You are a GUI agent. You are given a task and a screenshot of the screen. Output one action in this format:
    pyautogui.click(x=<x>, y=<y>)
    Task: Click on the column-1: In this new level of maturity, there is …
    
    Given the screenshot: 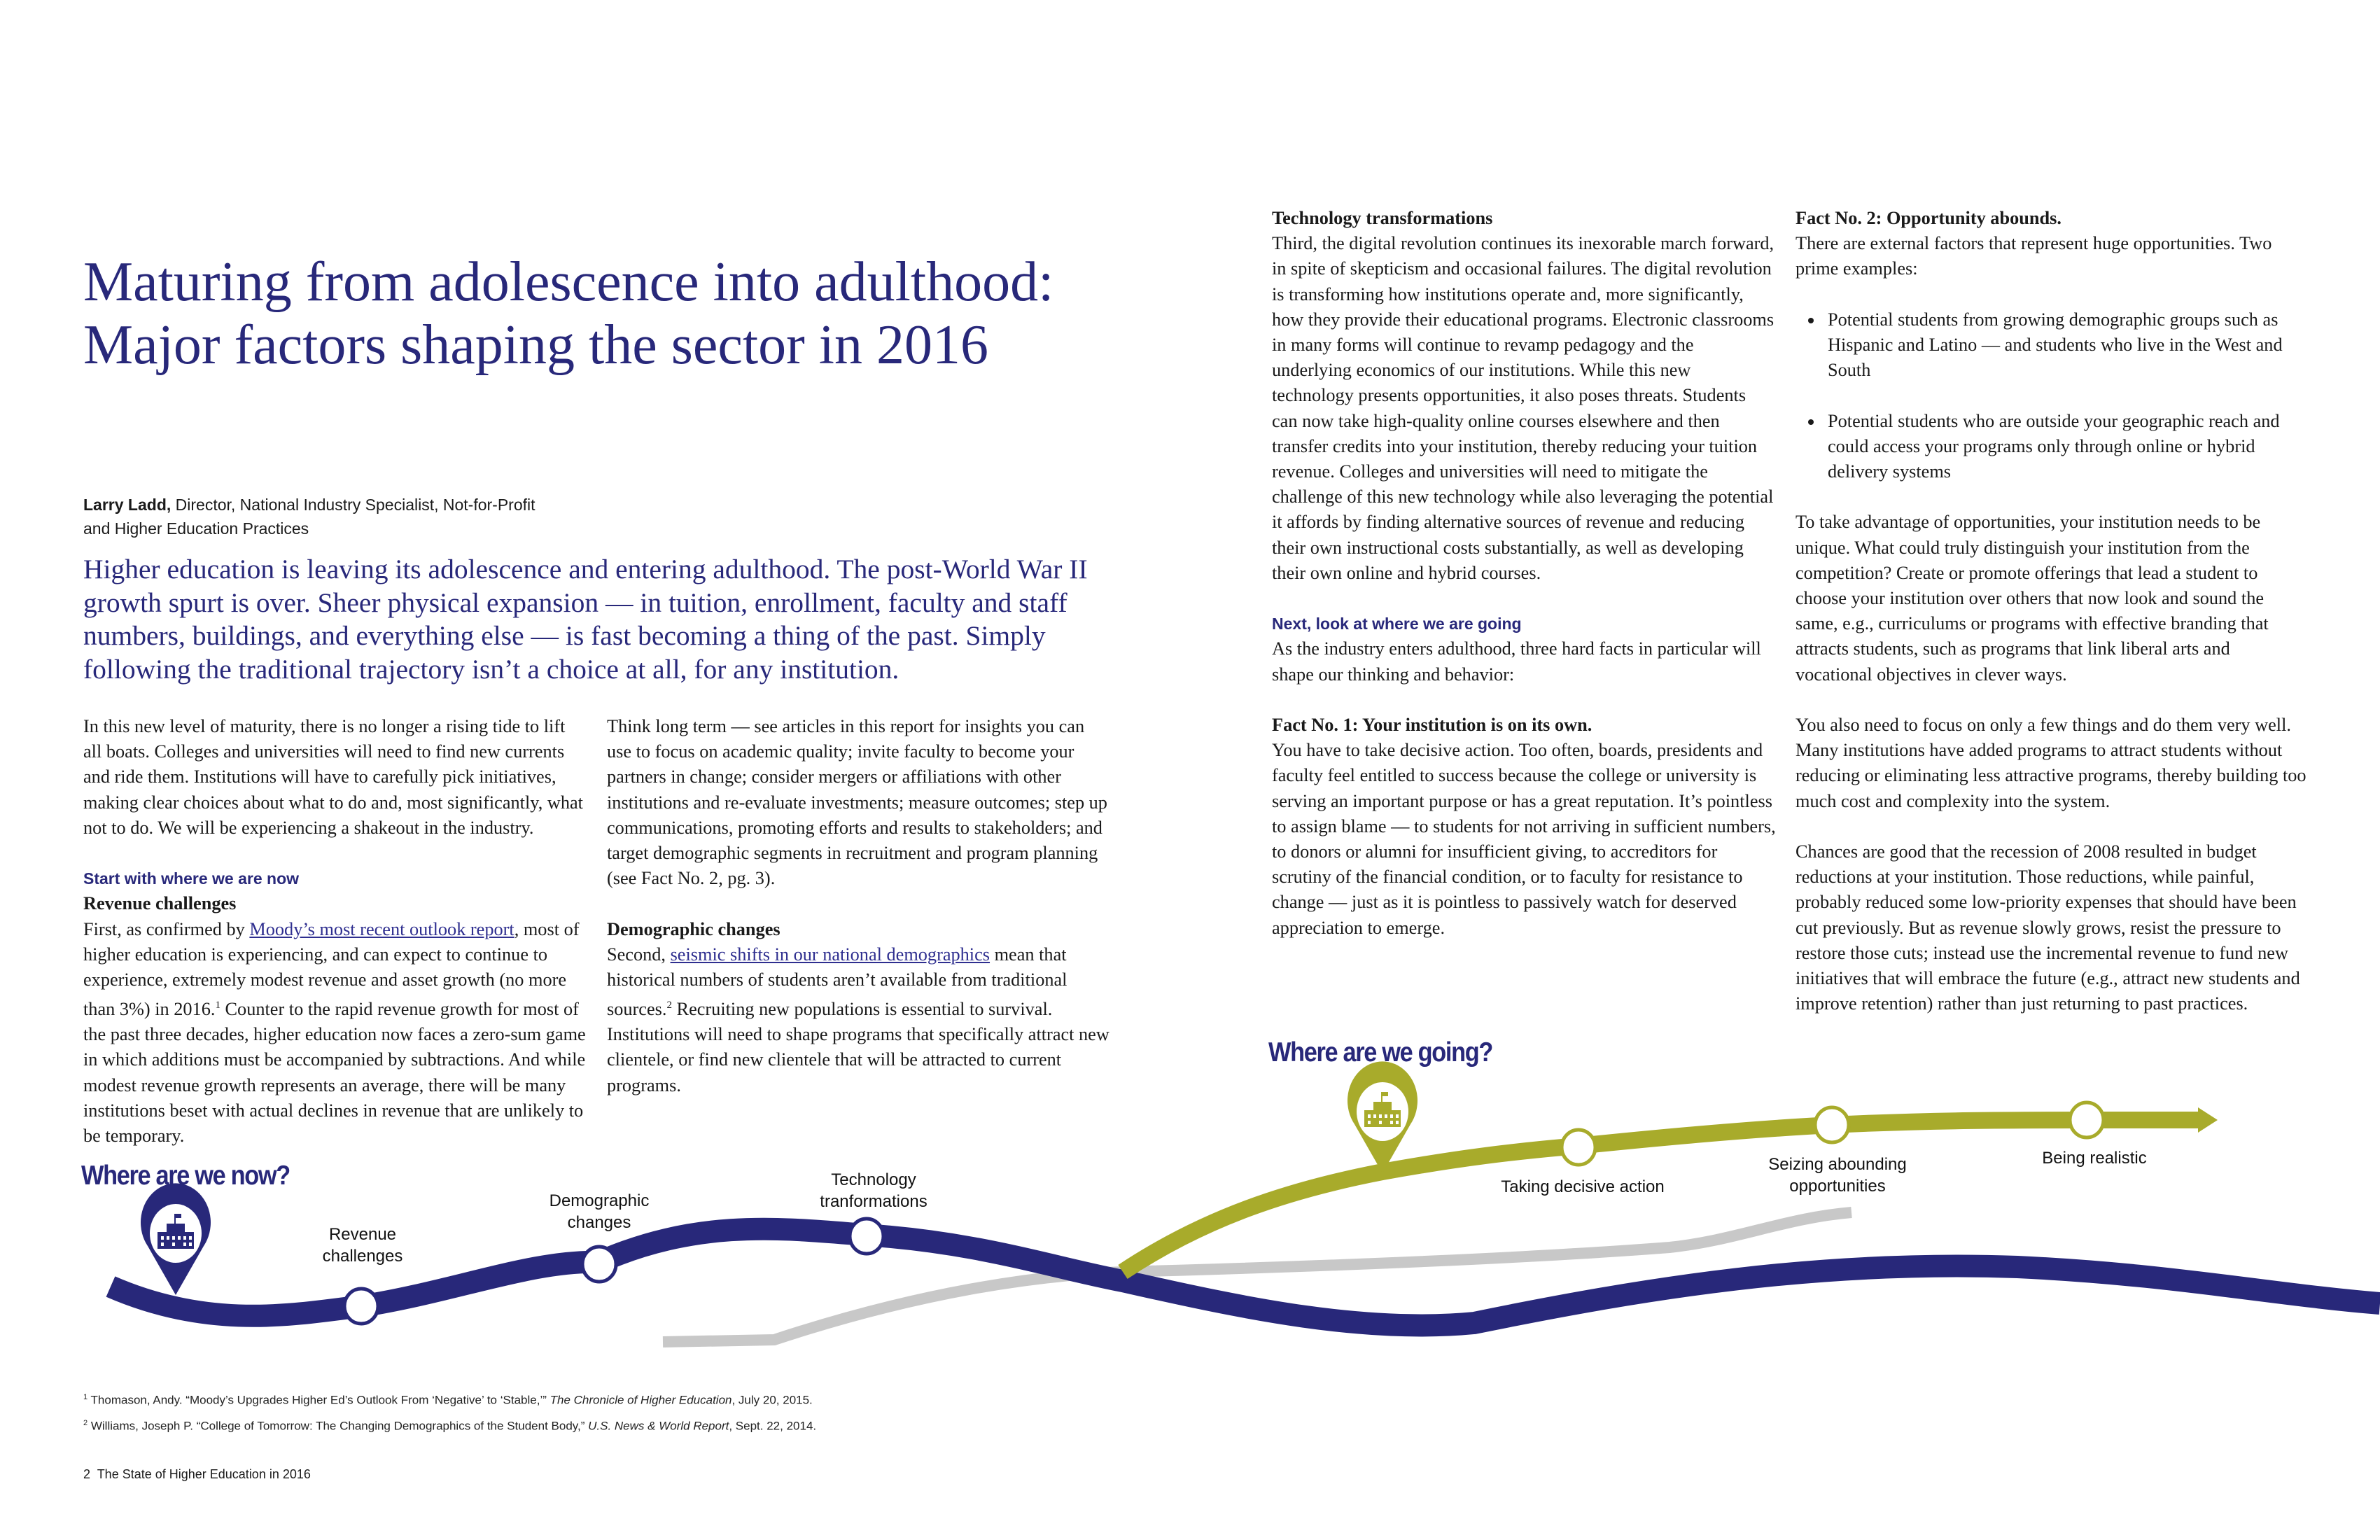 What is the action you would take?
    pyautogui.click(x=335, y=944)
    